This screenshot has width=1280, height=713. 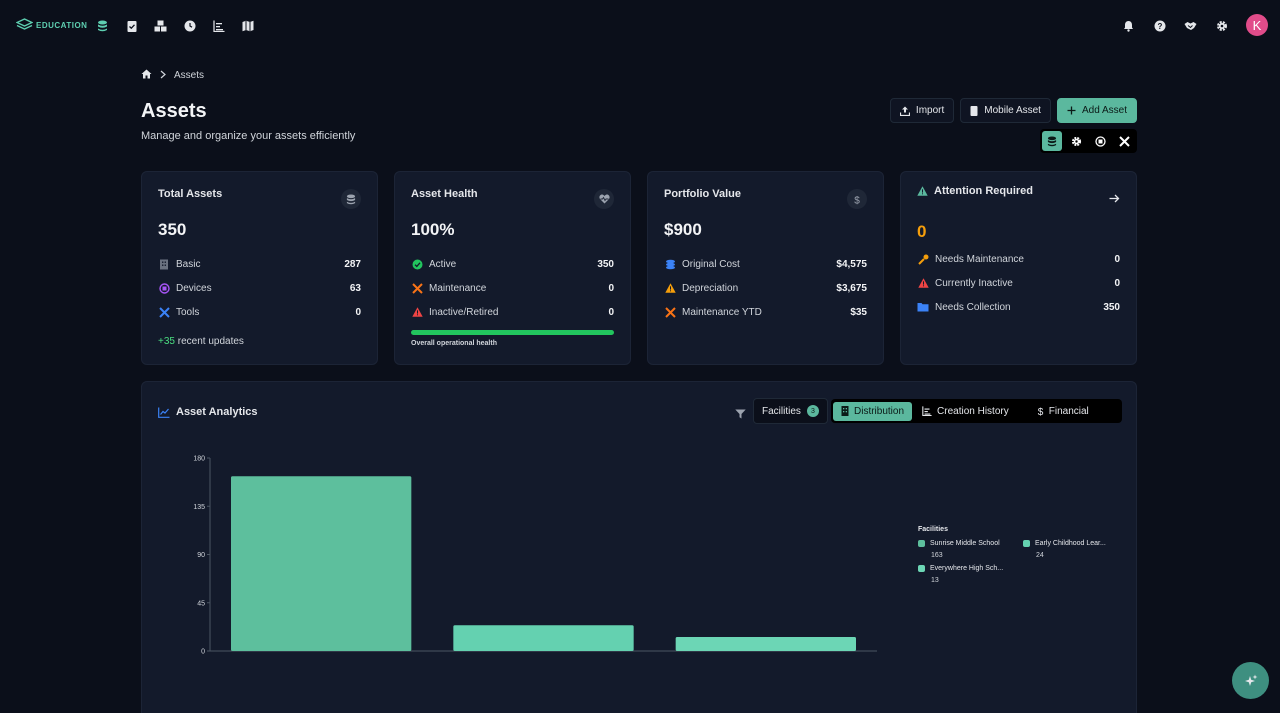 What do you see at coordinates (166, 341) in the screenshot?
I see `recent-updates-count: +35` at bounding box center [166, 341].